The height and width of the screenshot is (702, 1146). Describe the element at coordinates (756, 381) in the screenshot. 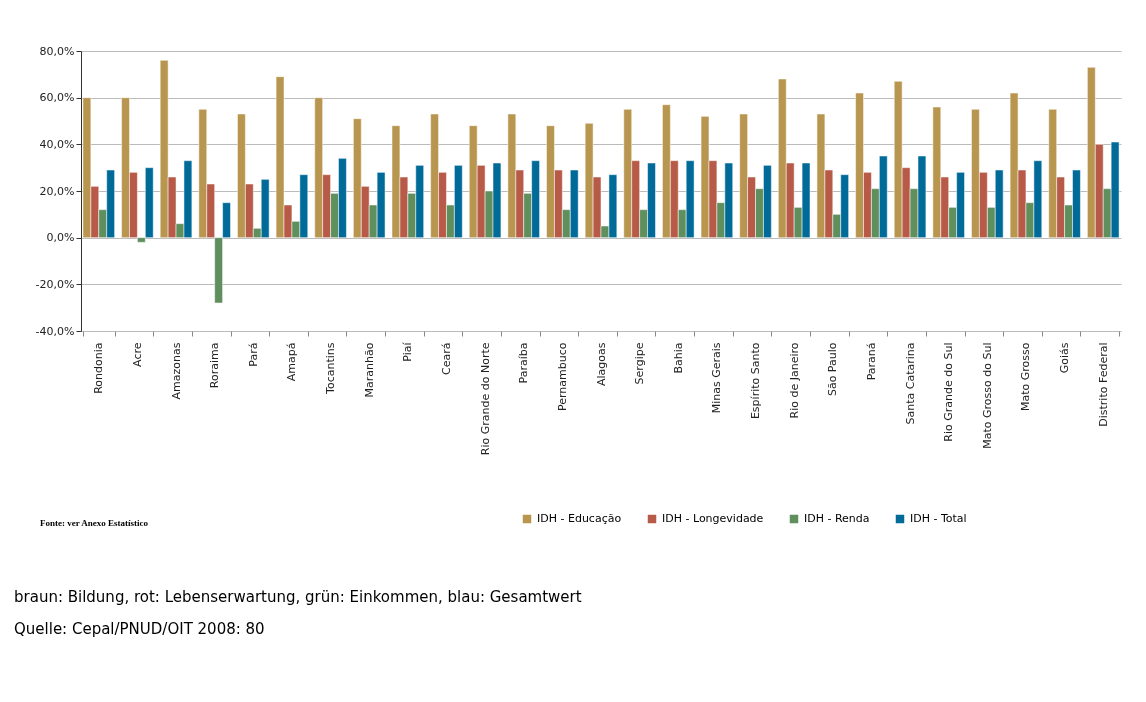

I see `x-tick-label: Espírito Santo` at that location.